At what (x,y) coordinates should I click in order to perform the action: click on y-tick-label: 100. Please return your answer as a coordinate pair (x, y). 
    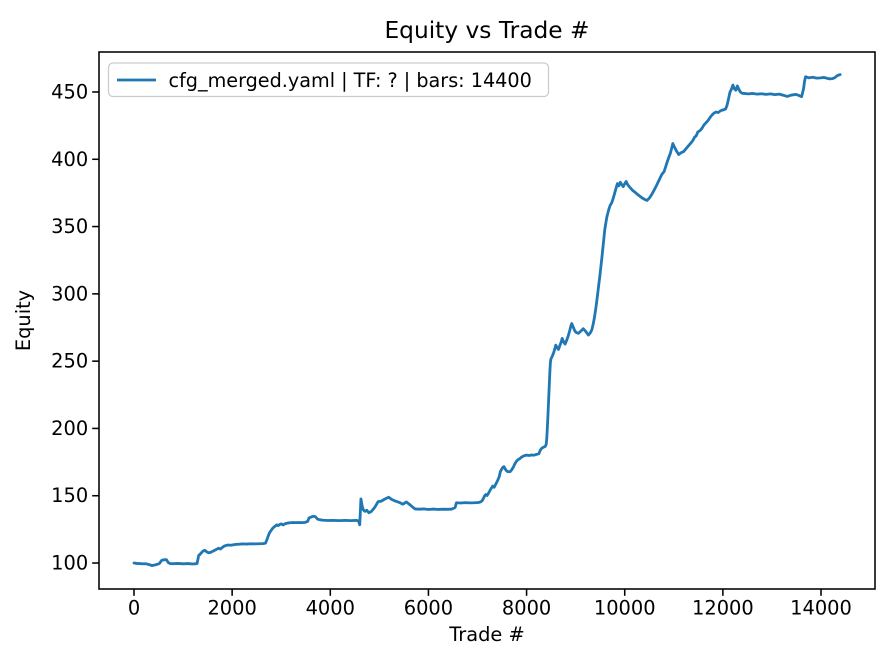
    Looking at the image, I should click on (69, 563).